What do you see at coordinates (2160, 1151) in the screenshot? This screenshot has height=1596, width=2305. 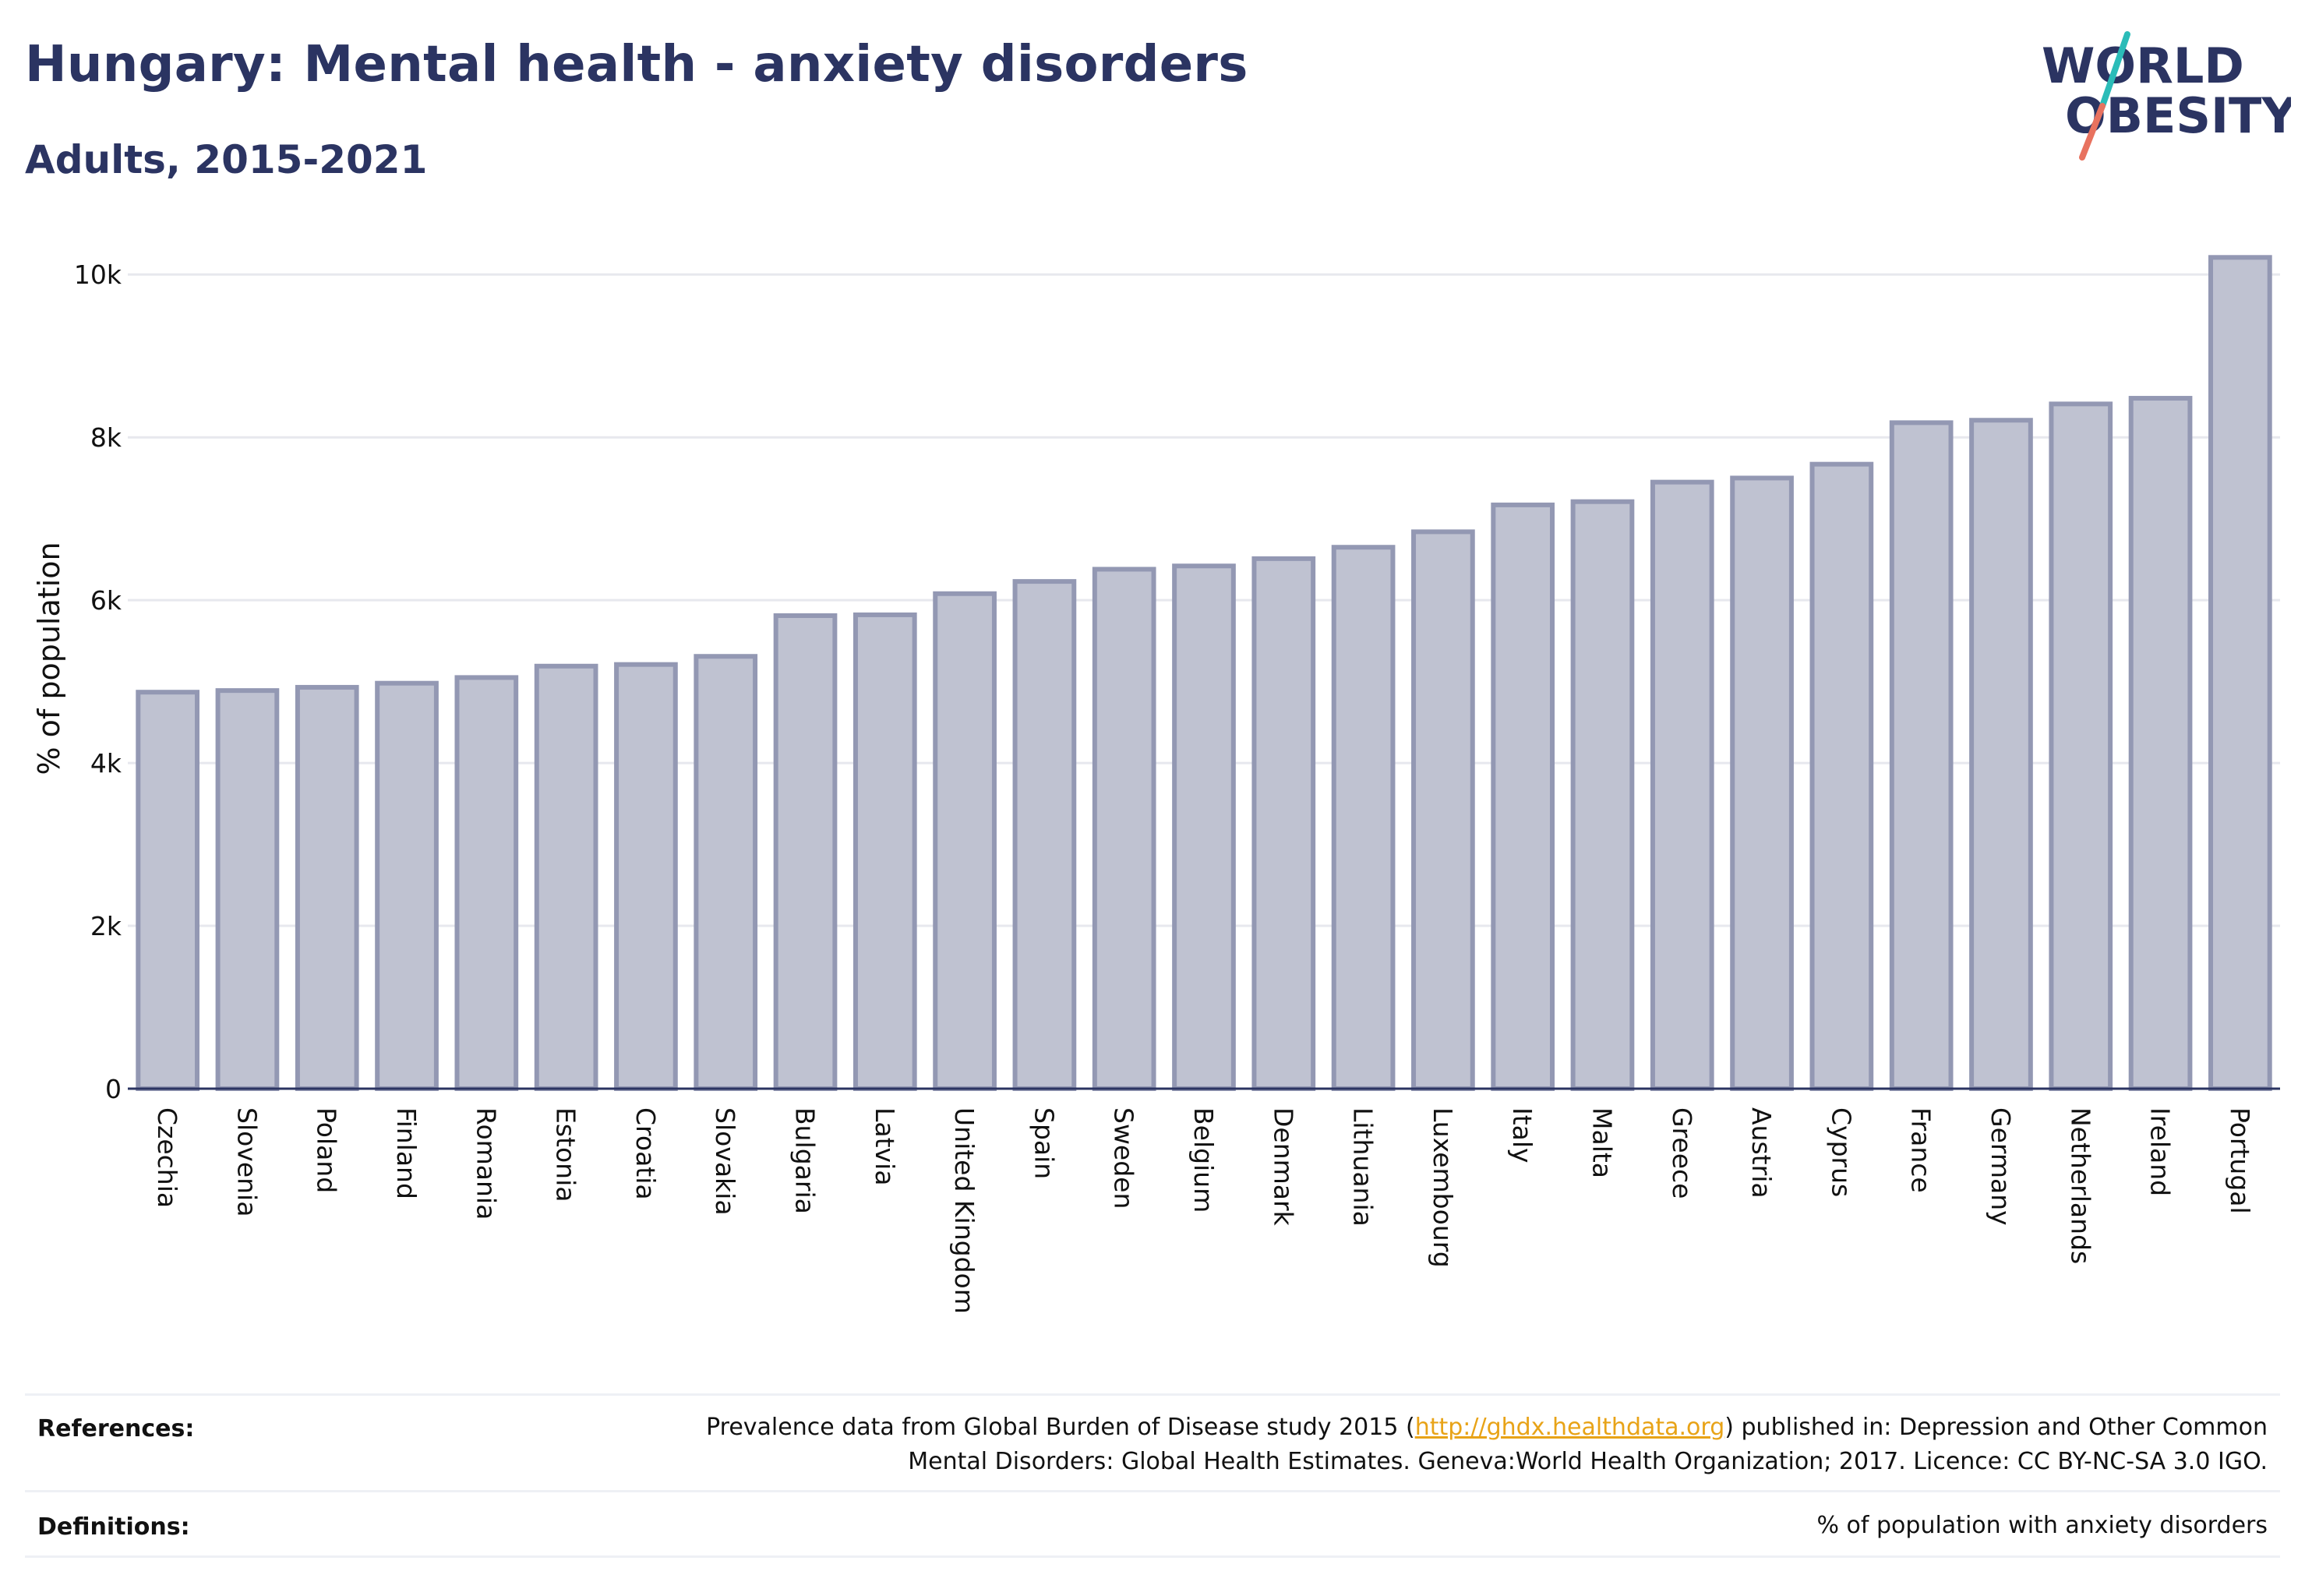 I see `x-tick-label: Ireland` at bounding box center [2160, 1151].